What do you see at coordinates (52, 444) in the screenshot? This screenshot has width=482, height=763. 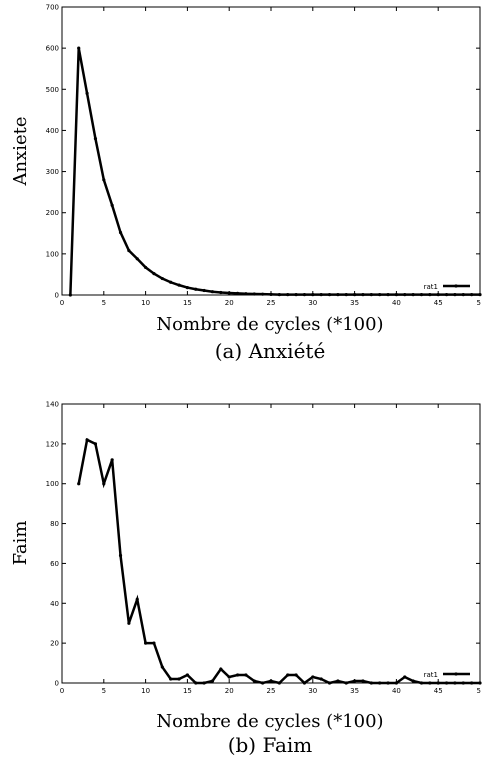 I see `y-tick-label-b: 120` at bounding box center [52, 444].